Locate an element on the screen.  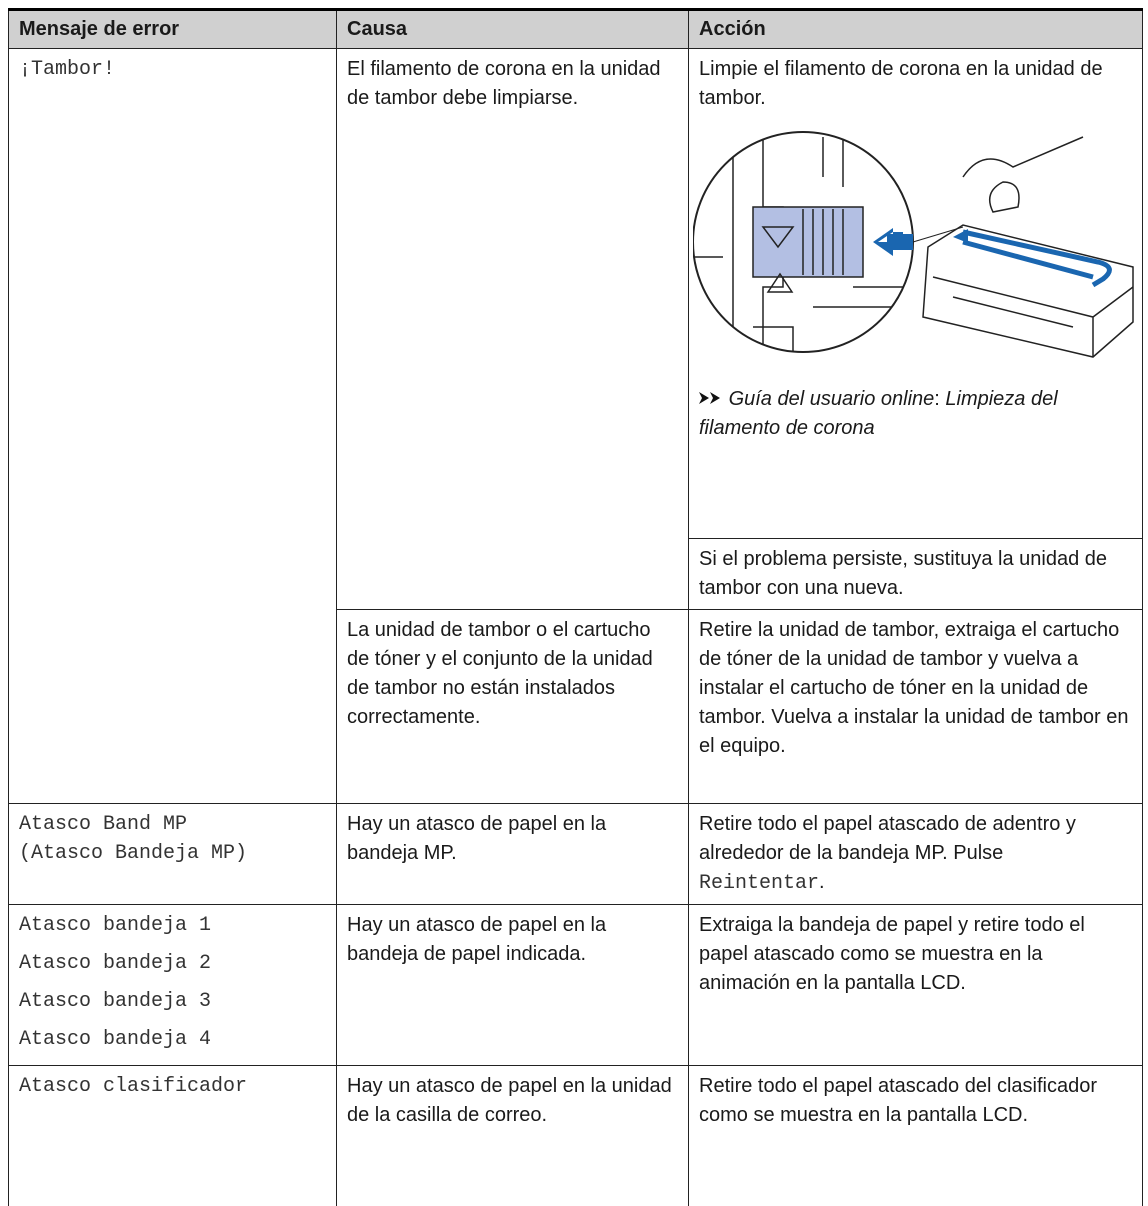
message-line: Atasco bandeja 1 is located at coordinates (115, 925).